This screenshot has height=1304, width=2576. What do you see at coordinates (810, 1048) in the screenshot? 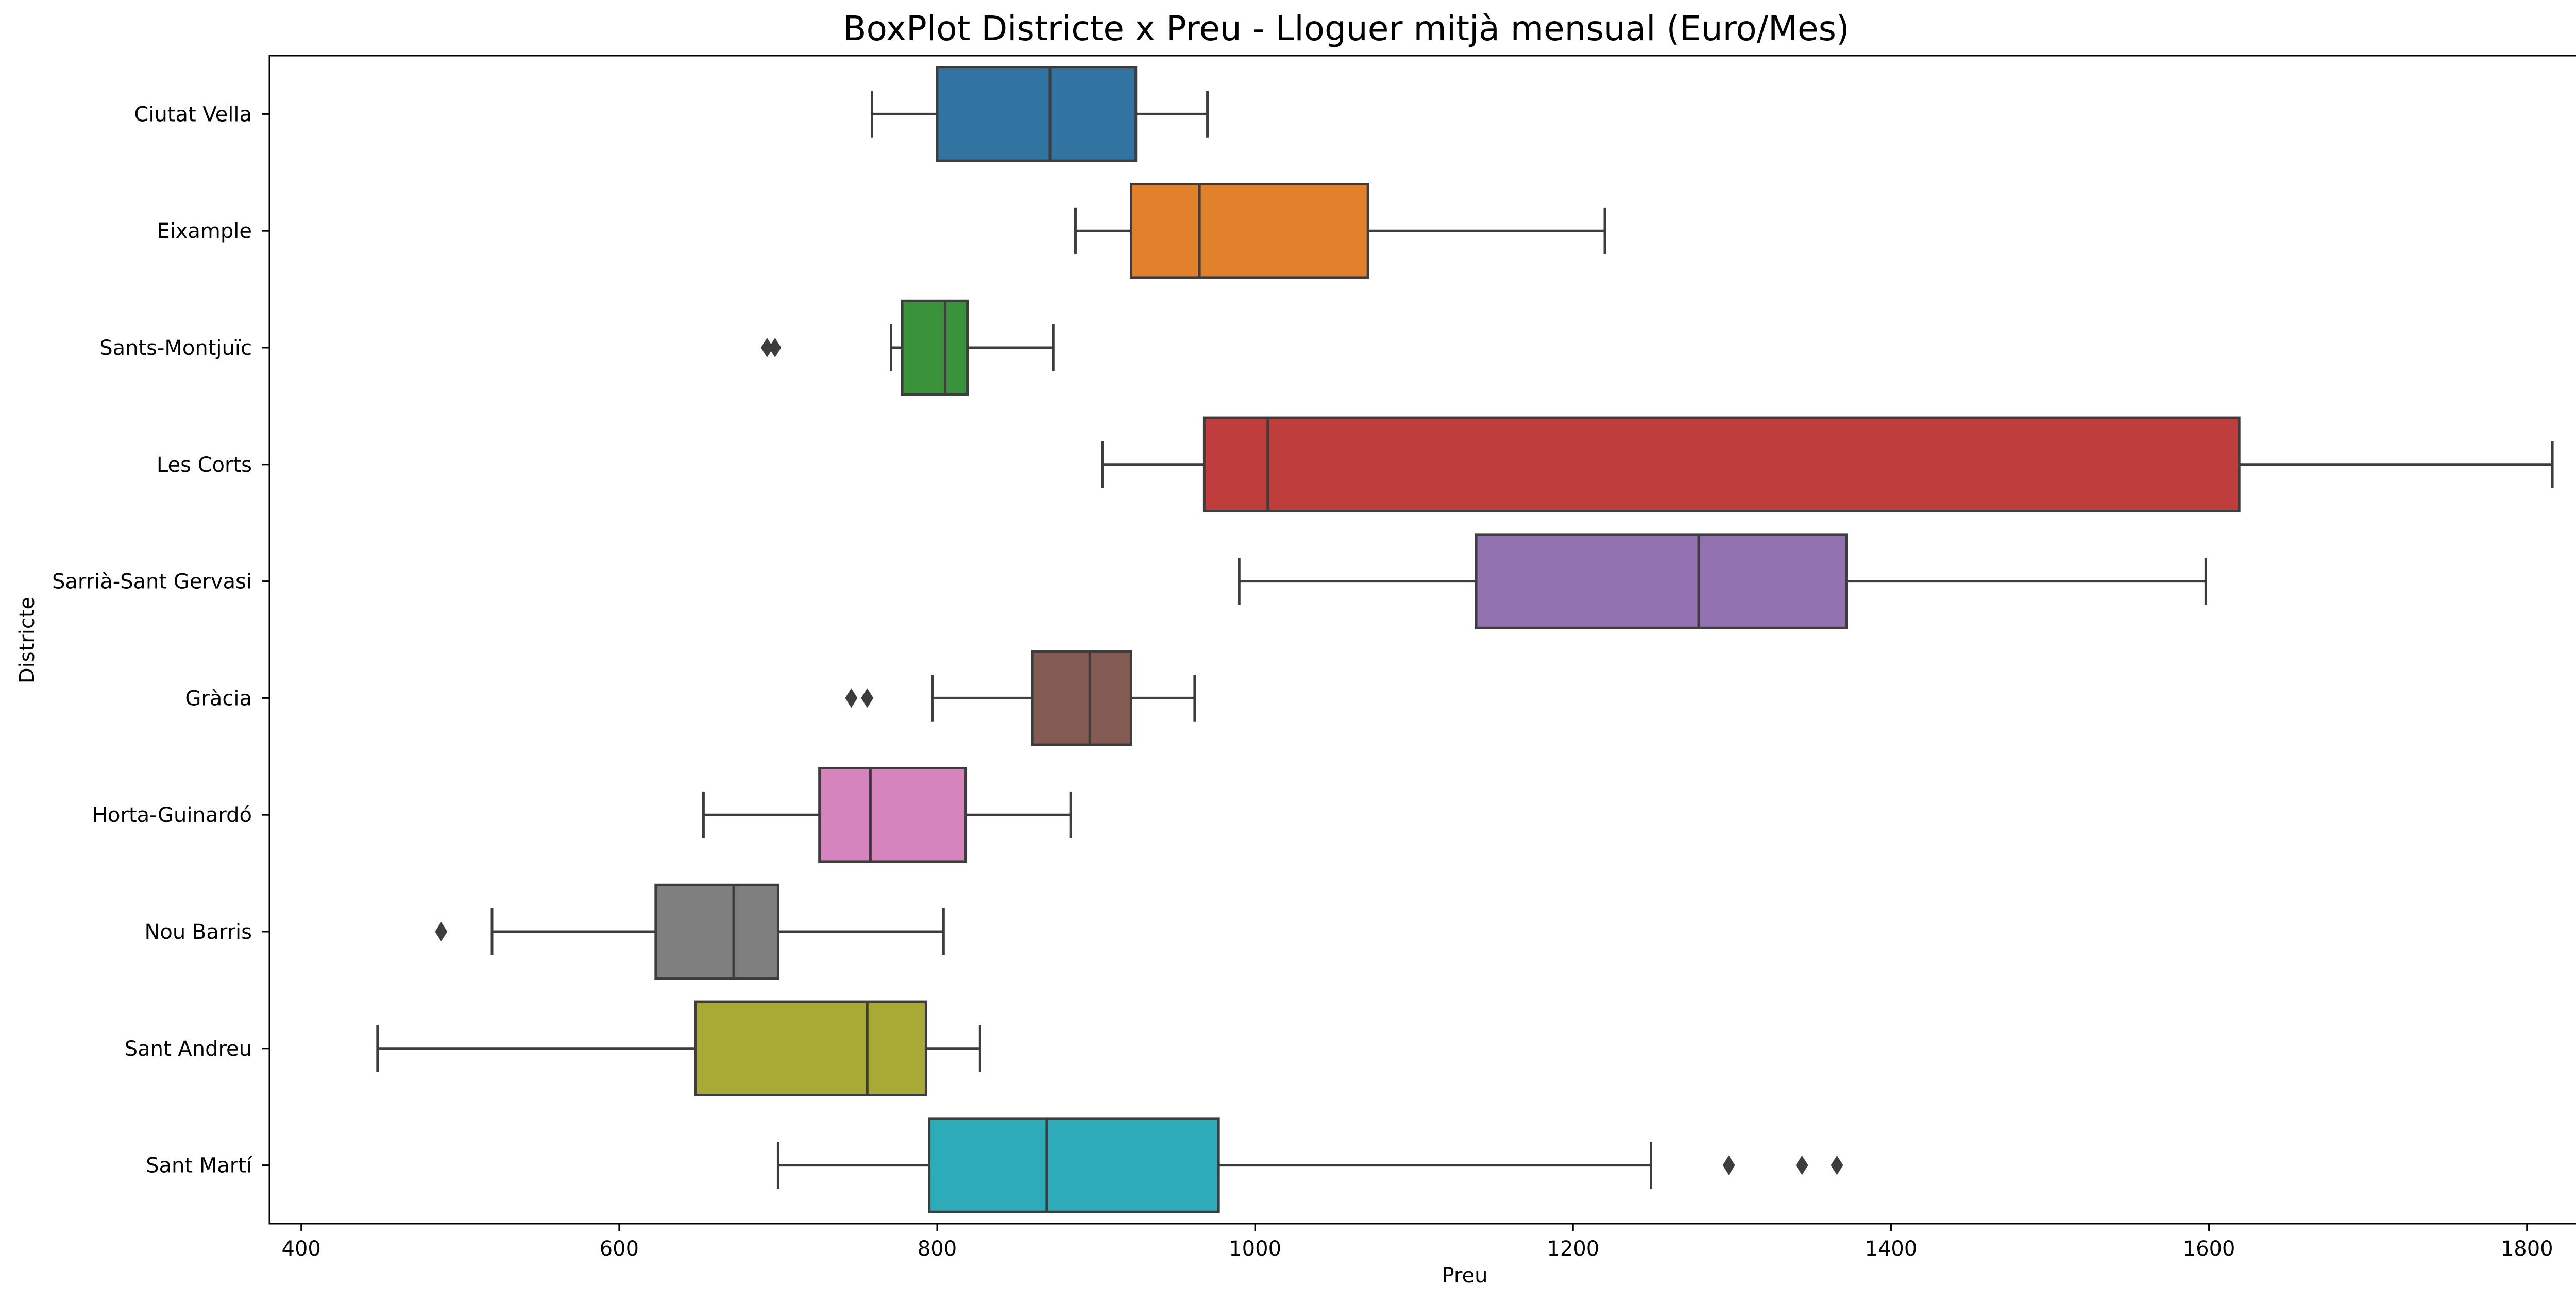
I see `box-sant-andreu` at bounding box center [810, 1048].